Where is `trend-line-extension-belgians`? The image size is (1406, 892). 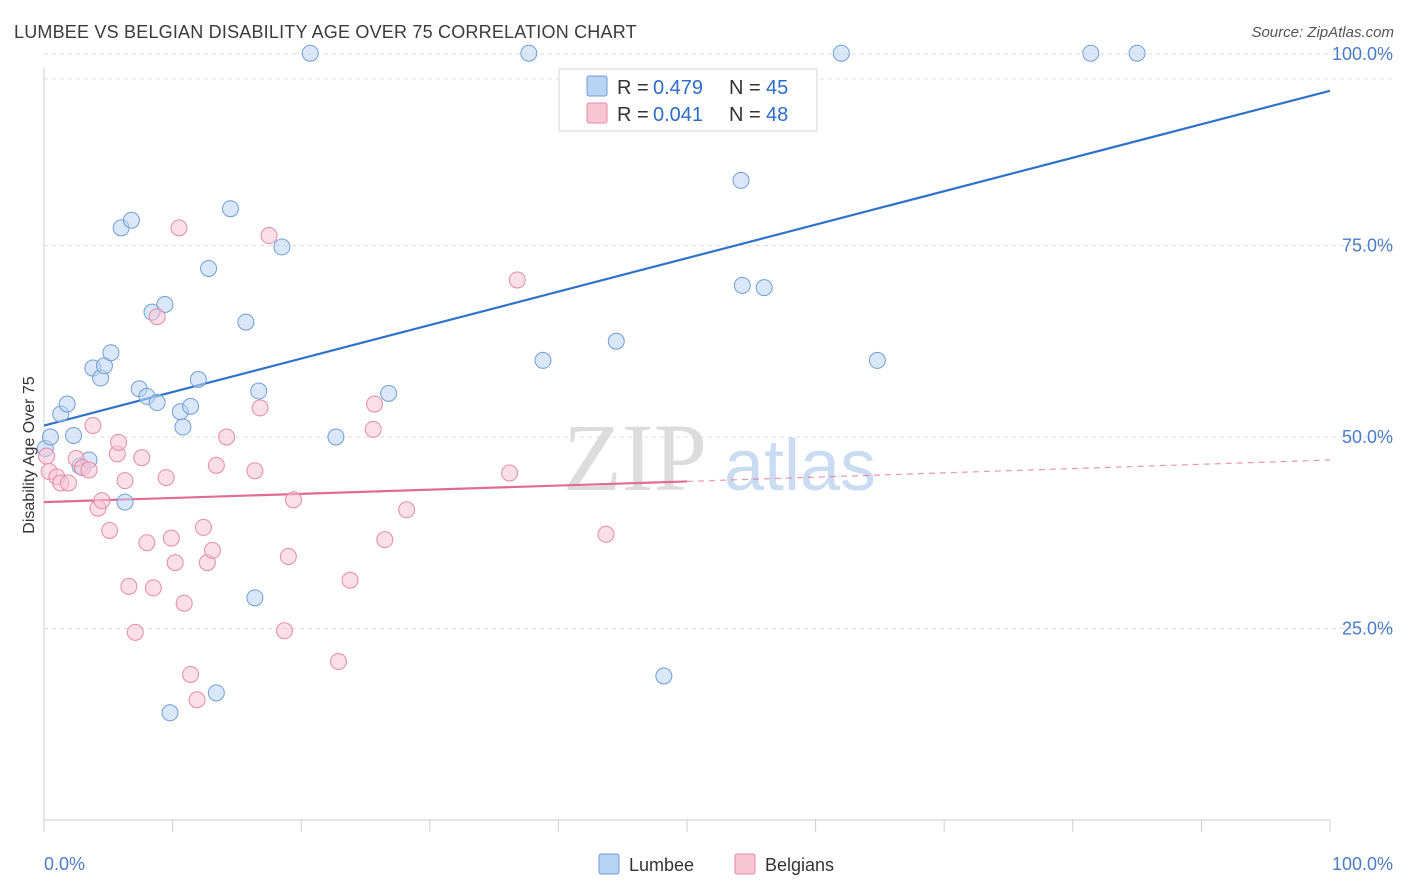
trend-line-extension-belgians is located at coordinates (1008, 471).